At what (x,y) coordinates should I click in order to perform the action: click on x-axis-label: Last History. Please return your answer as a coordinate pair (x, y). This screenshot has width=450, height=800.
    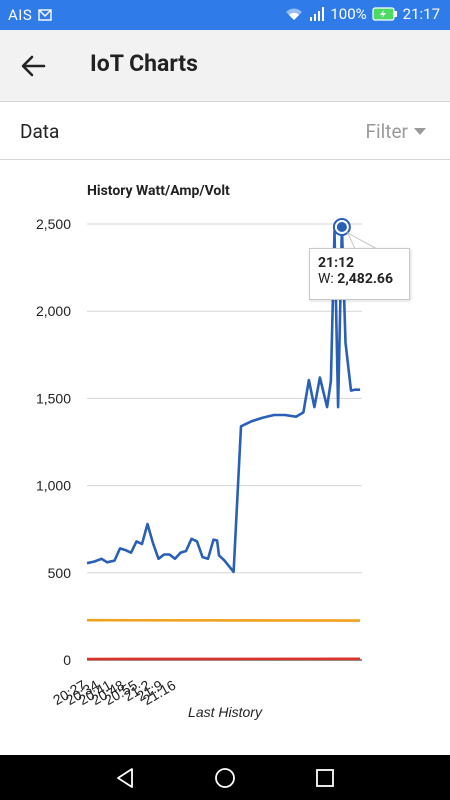
    Looking at the image, I should click on (225, 712).